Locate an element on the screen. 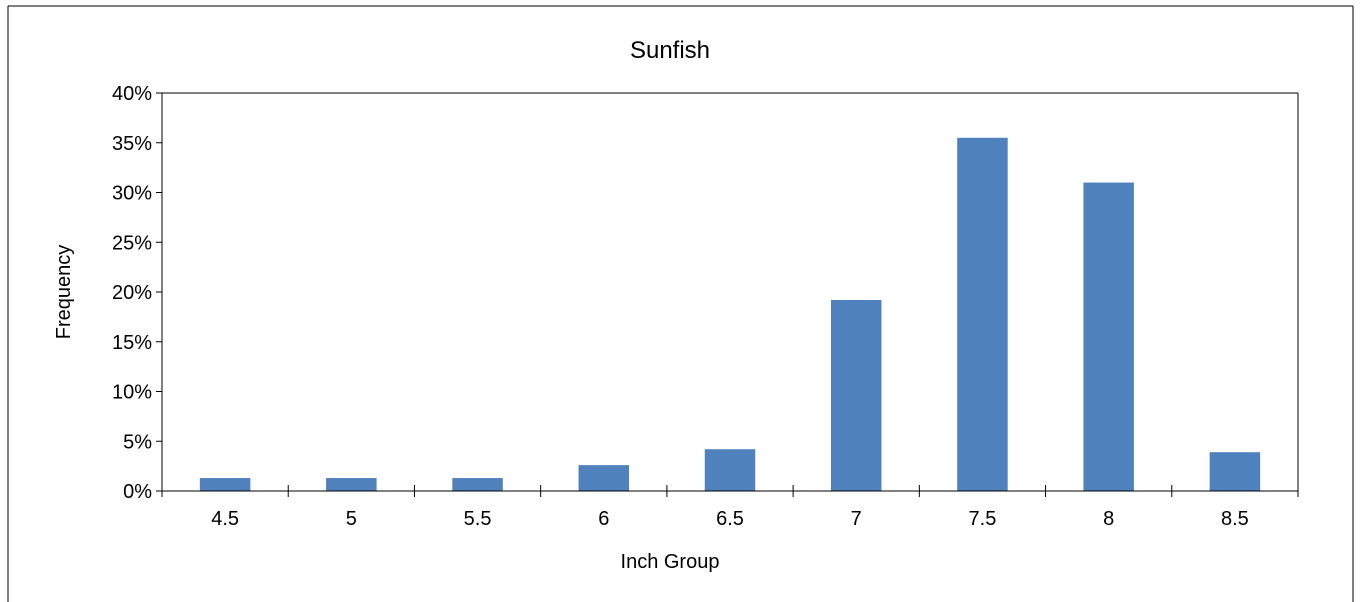 This screenshot has width=1362, height=602. x-axis-label: Inch Group is located at coordinates (670, 562).